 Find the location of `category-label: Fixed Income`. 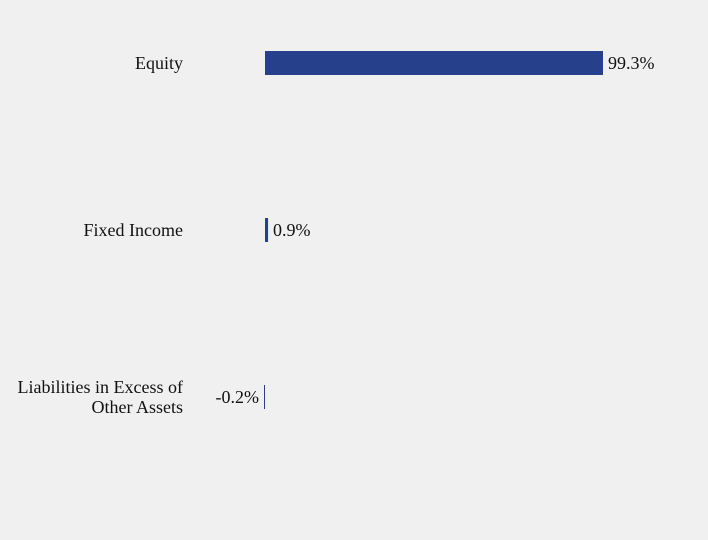

category-label: Fixed Income is located at coordinates (133, 230).